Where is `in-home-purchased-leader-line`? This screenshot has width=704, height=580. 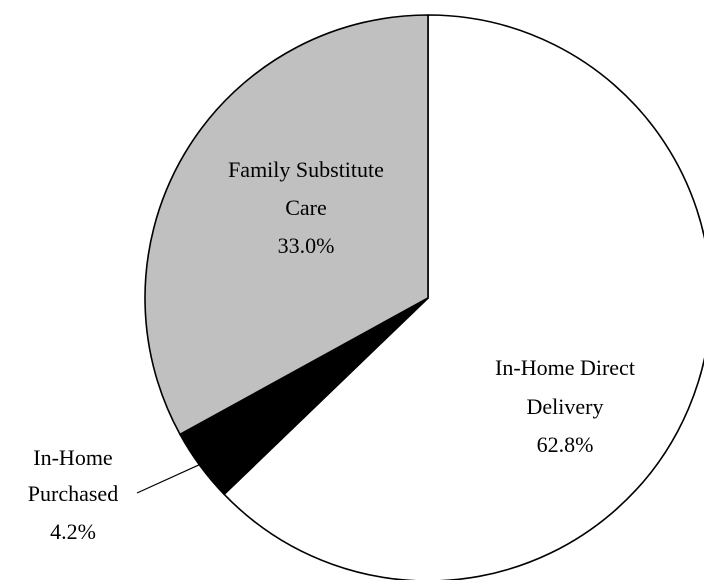 in-home-purchased-leader-line is located at coordinates (171, 477).